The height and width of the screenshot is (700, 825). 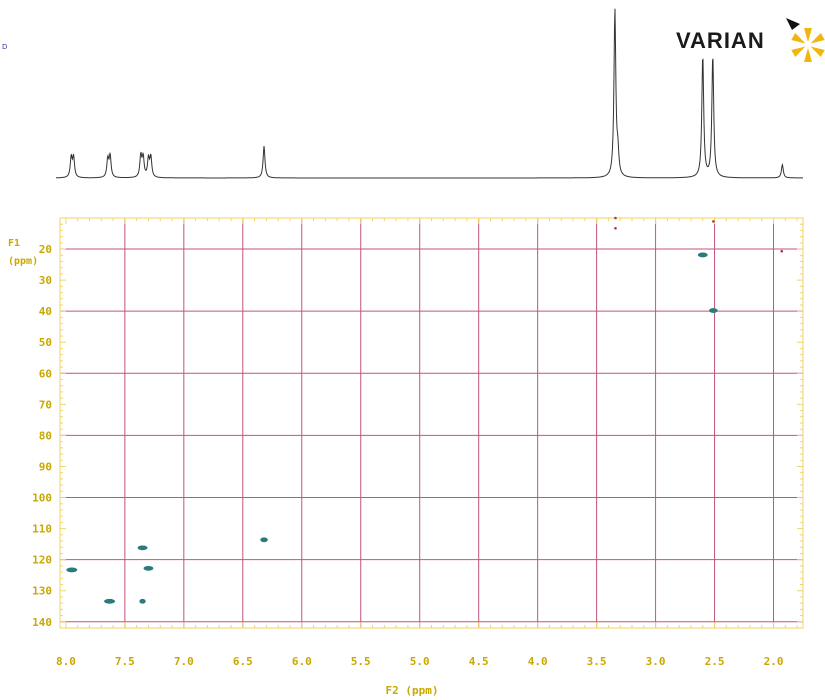 What do you see at coordinates (412, 690) in the screenshot?
I see `x-axis-label: F2 (ppm)` at bounding box center [412, 690].